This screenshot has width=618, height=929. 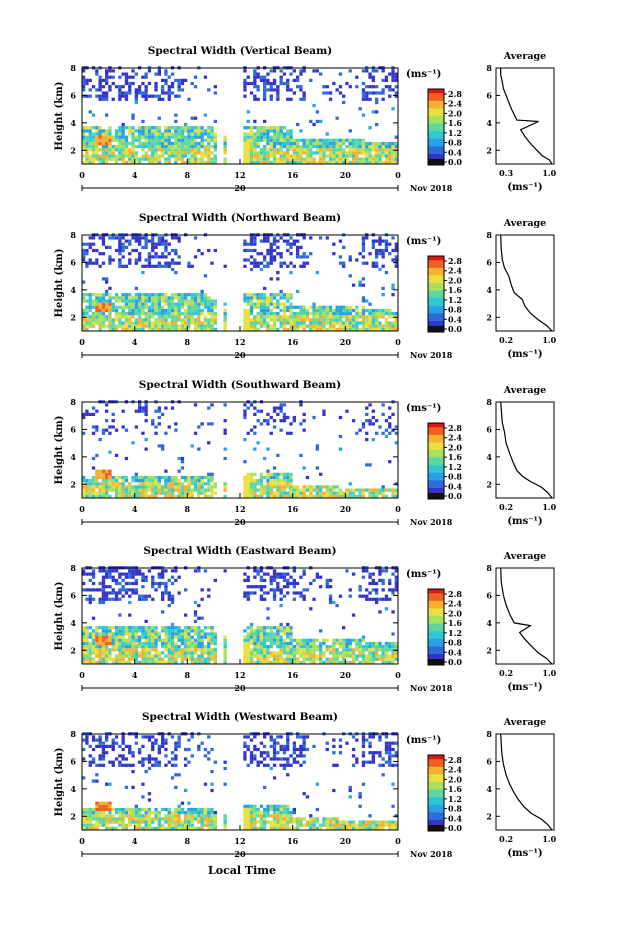 What do you see at coordinates (242, 870) in the screenshot?
I see `x-axis-label: Local Time` at bounding box center [242, 870].